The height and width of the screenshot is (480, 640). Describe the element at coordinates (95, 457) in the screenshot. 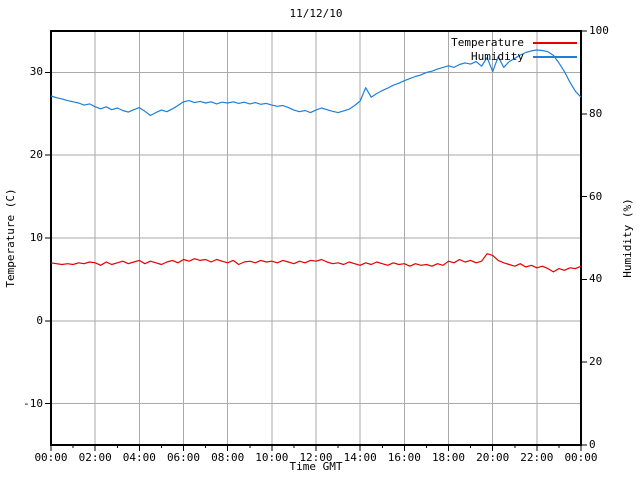

I see `x-tick-label: 02:00` at that location.